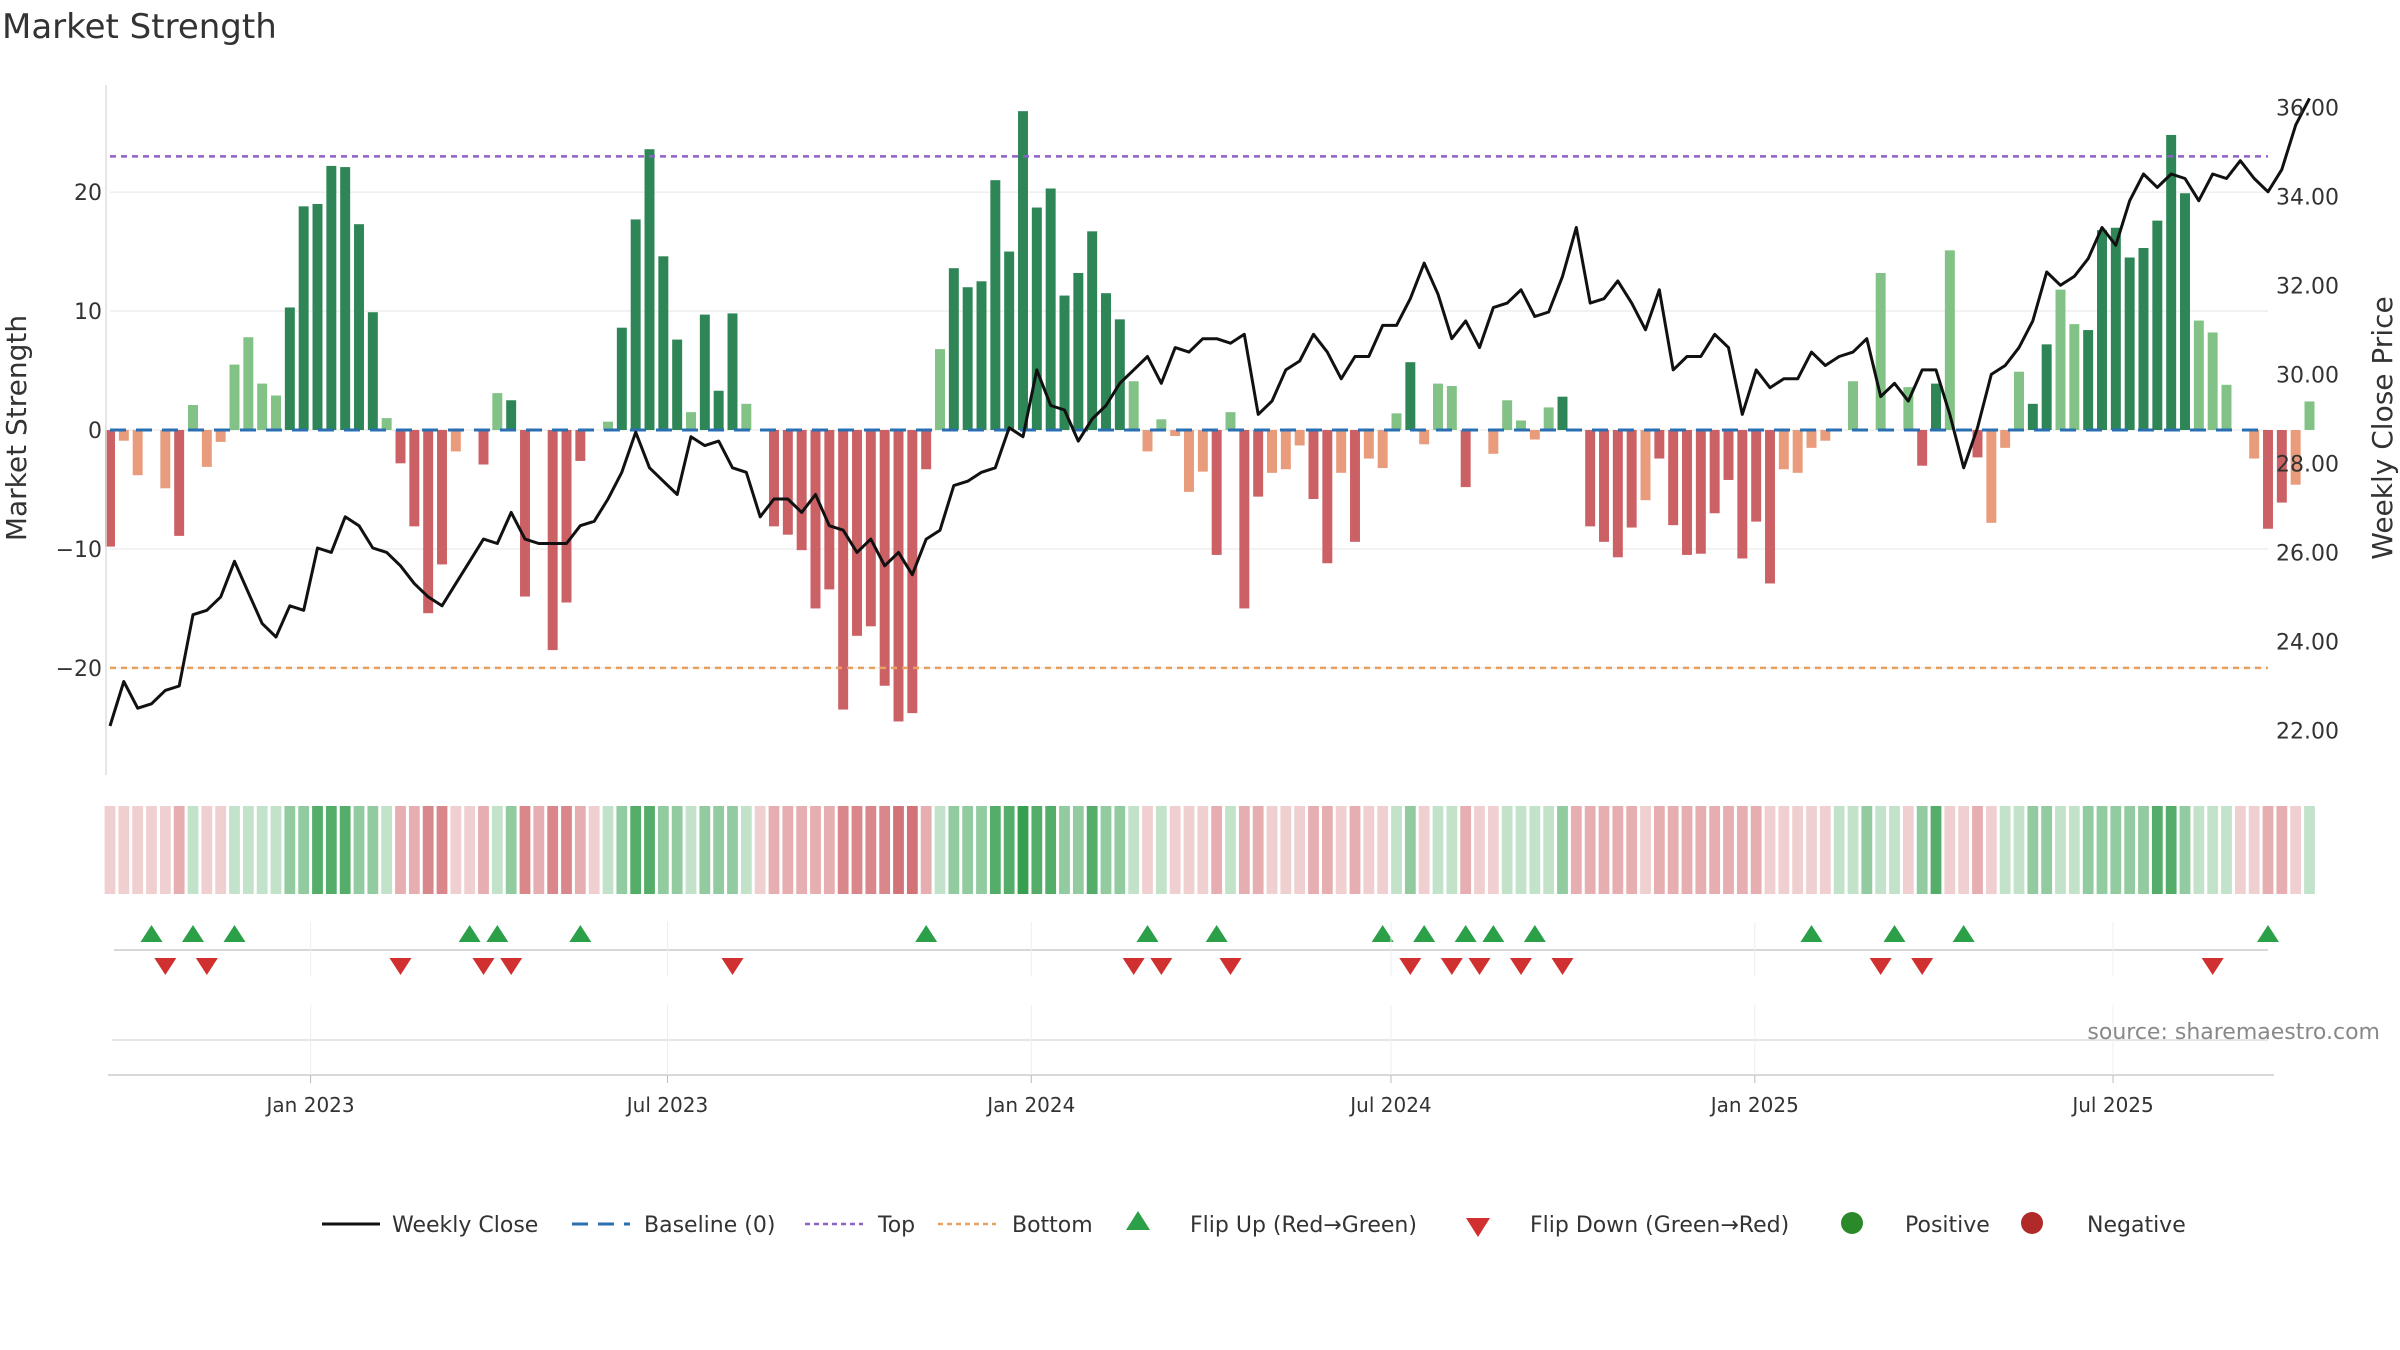 Image resolution: width=2400 pixels, height=1350 pixels. I want to click on y-tick-right: 36.00, so click(2307, 108).